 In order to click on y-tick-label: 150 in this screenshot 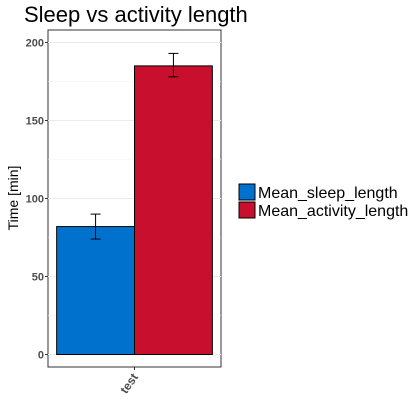, I will do `click(35, 121)`.